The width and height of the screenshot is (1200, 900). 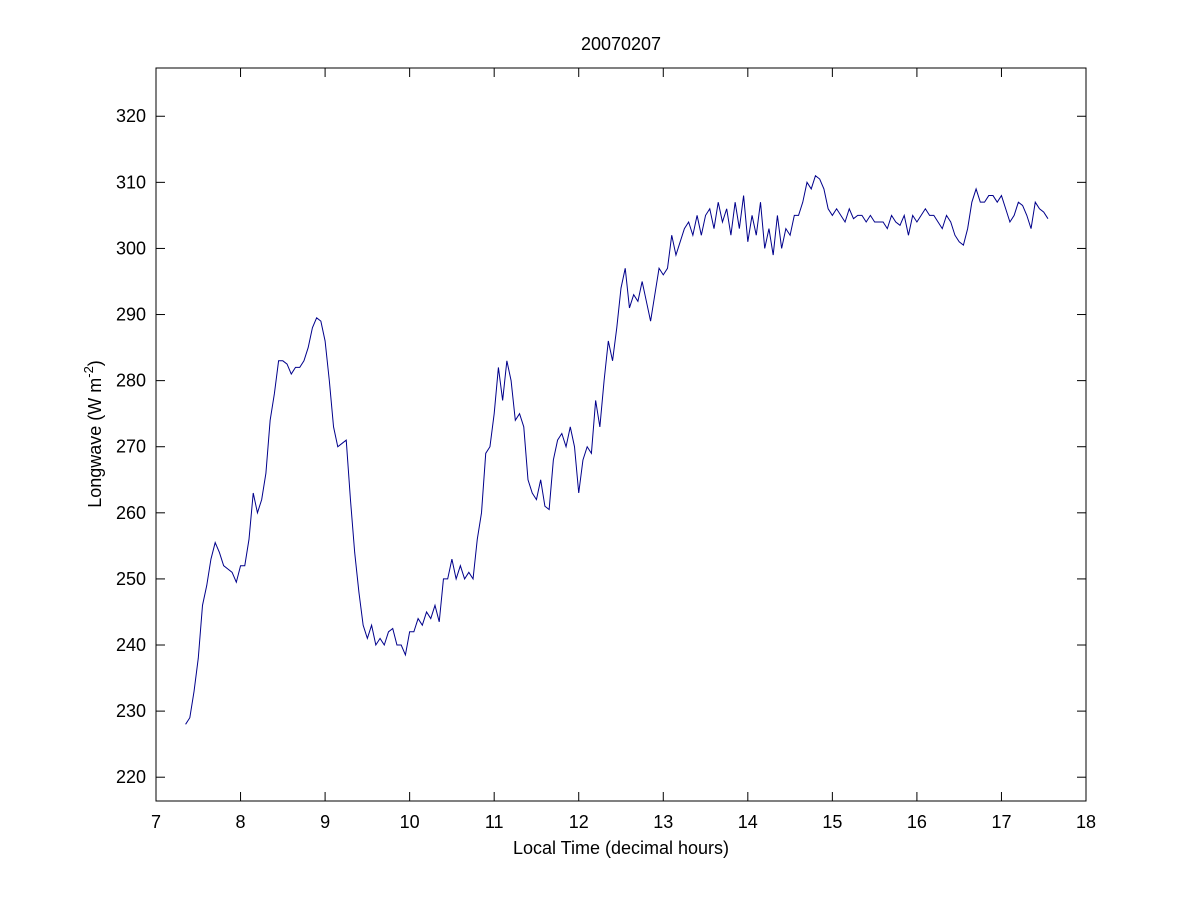 What do you see at coordinates (748, 822) in the screenshot?
I see `x-tick-label: 14` at bounding box center [748, 822].